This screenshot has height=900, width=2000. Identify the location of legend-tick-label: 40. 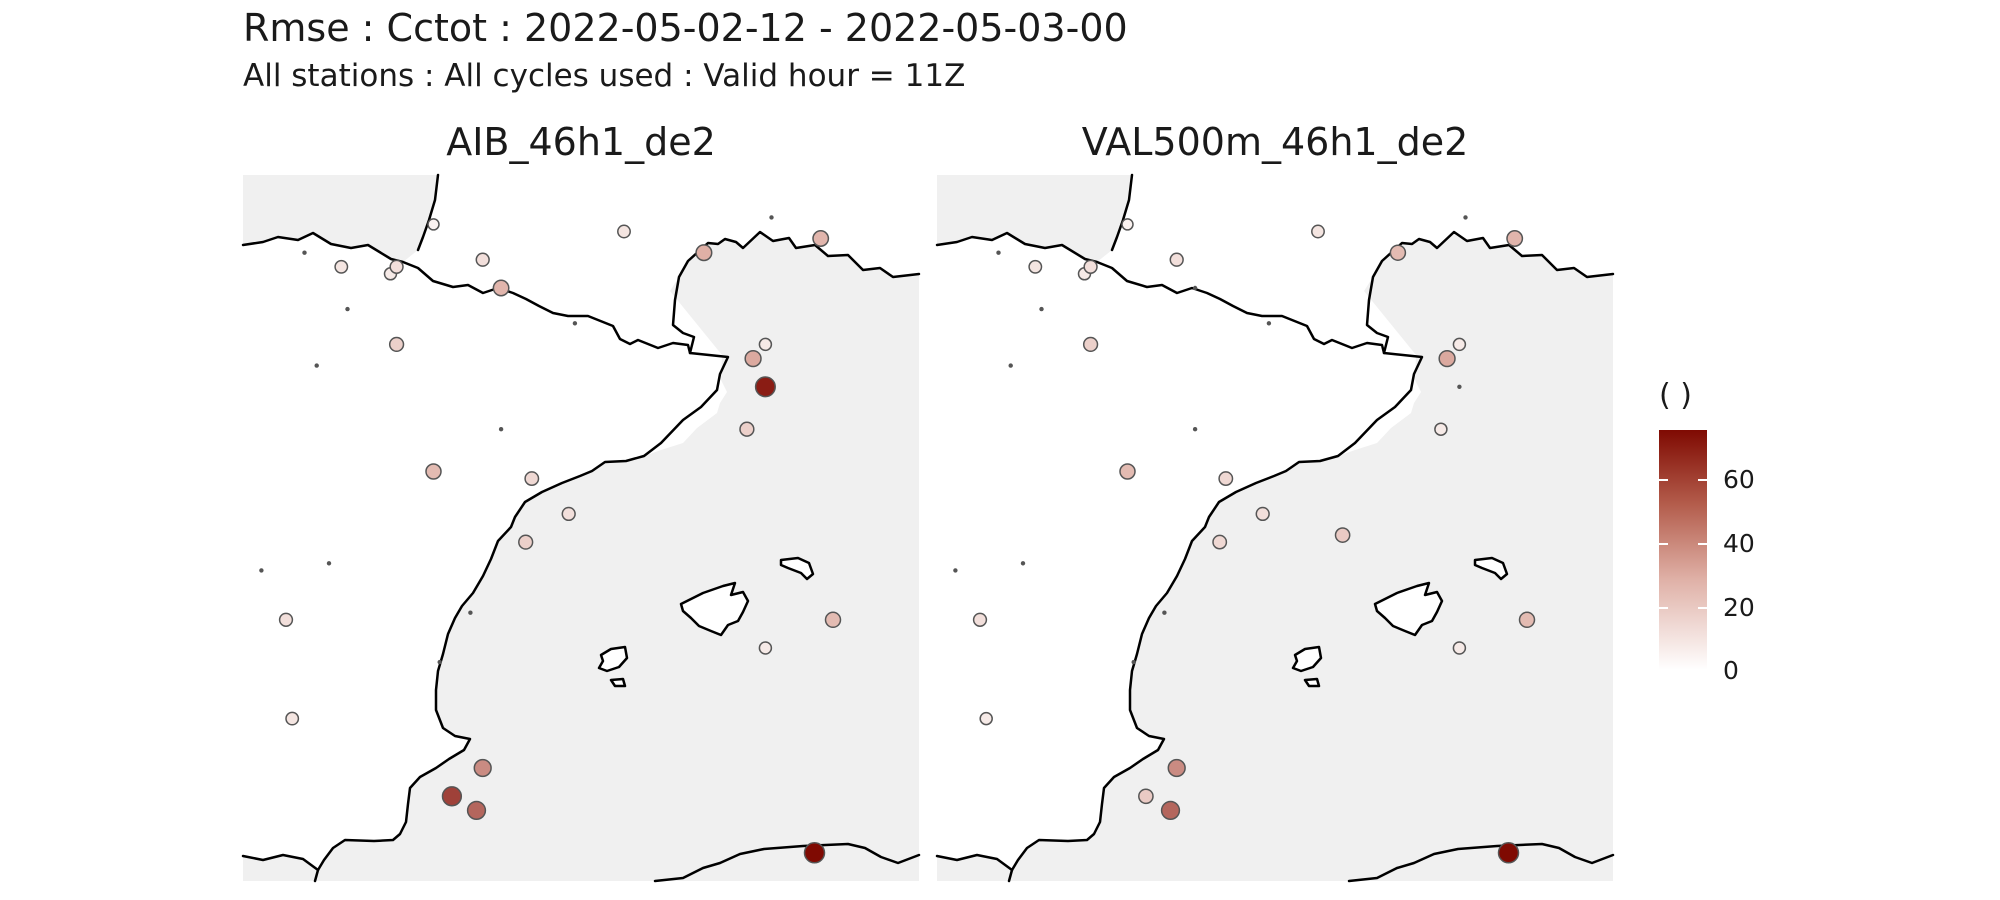
(1739, 543).